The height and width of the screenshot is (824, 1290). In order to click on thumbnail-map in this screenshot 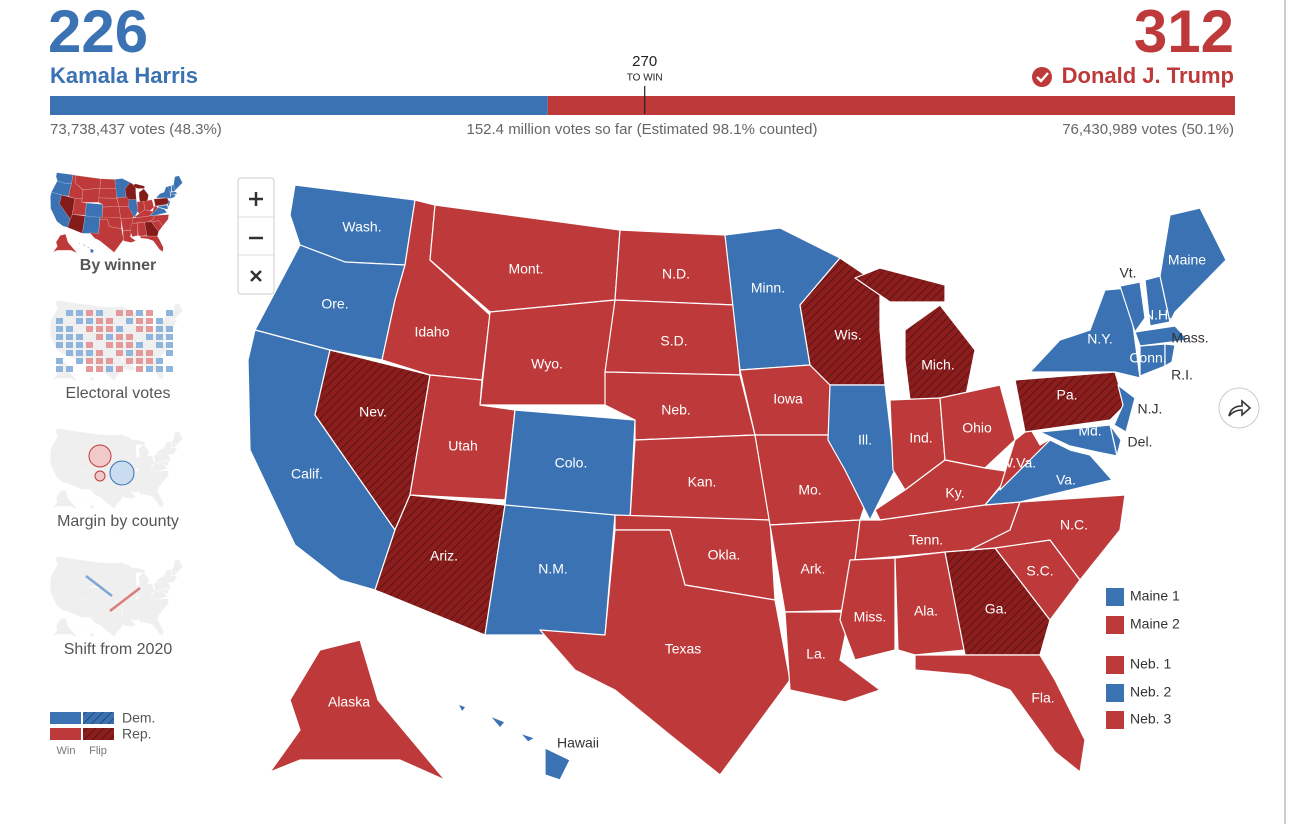, I will do `click(116, 213)`.